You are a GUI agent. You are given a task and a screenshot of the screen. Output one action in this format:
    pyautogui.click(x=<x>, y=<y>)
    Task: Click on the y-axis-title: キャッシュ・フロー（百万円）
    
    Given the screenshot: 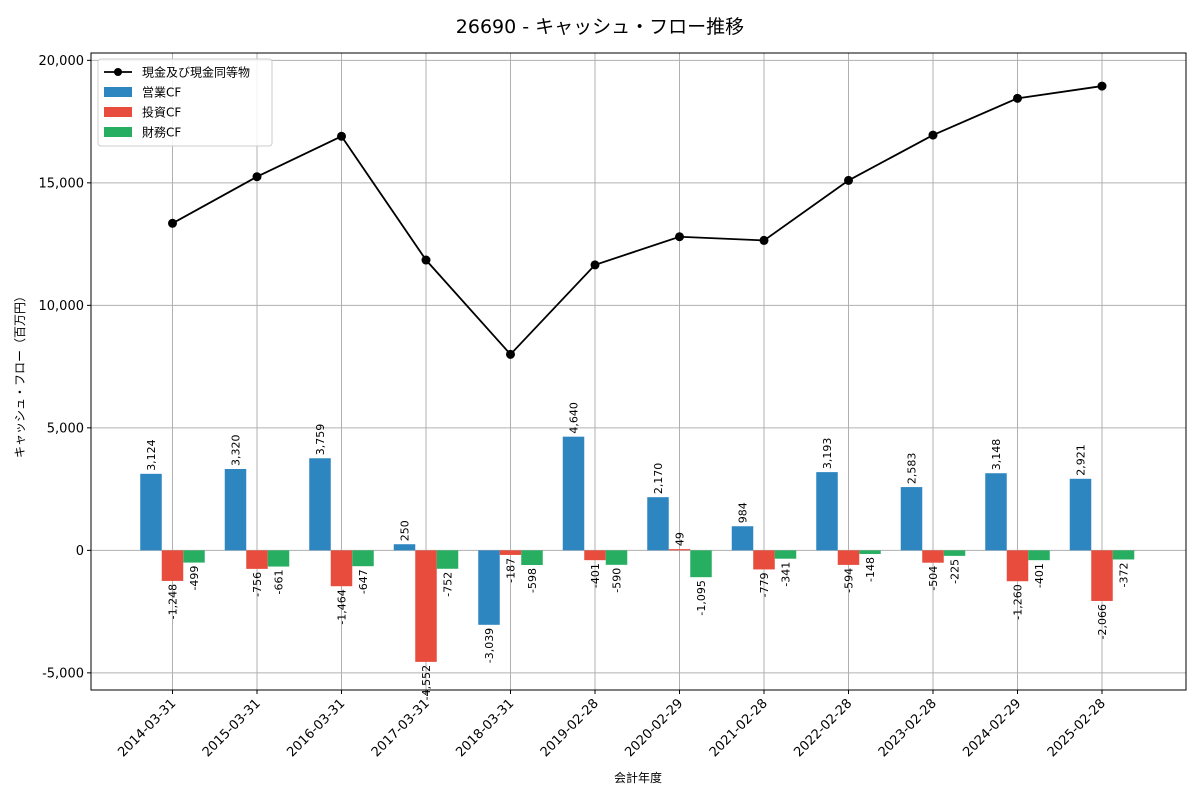 What is the action you would take?
    pyautogui.click(x=20, y=374)
    